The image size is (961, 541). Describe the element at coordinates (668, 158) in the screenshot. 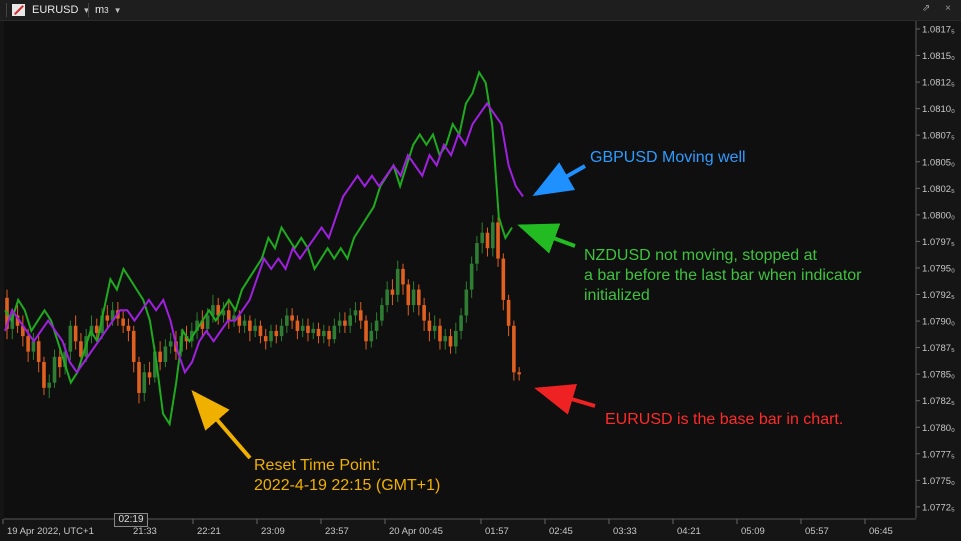

I see `gbpusd-annotation: GBPUSD Moving well` at that location.